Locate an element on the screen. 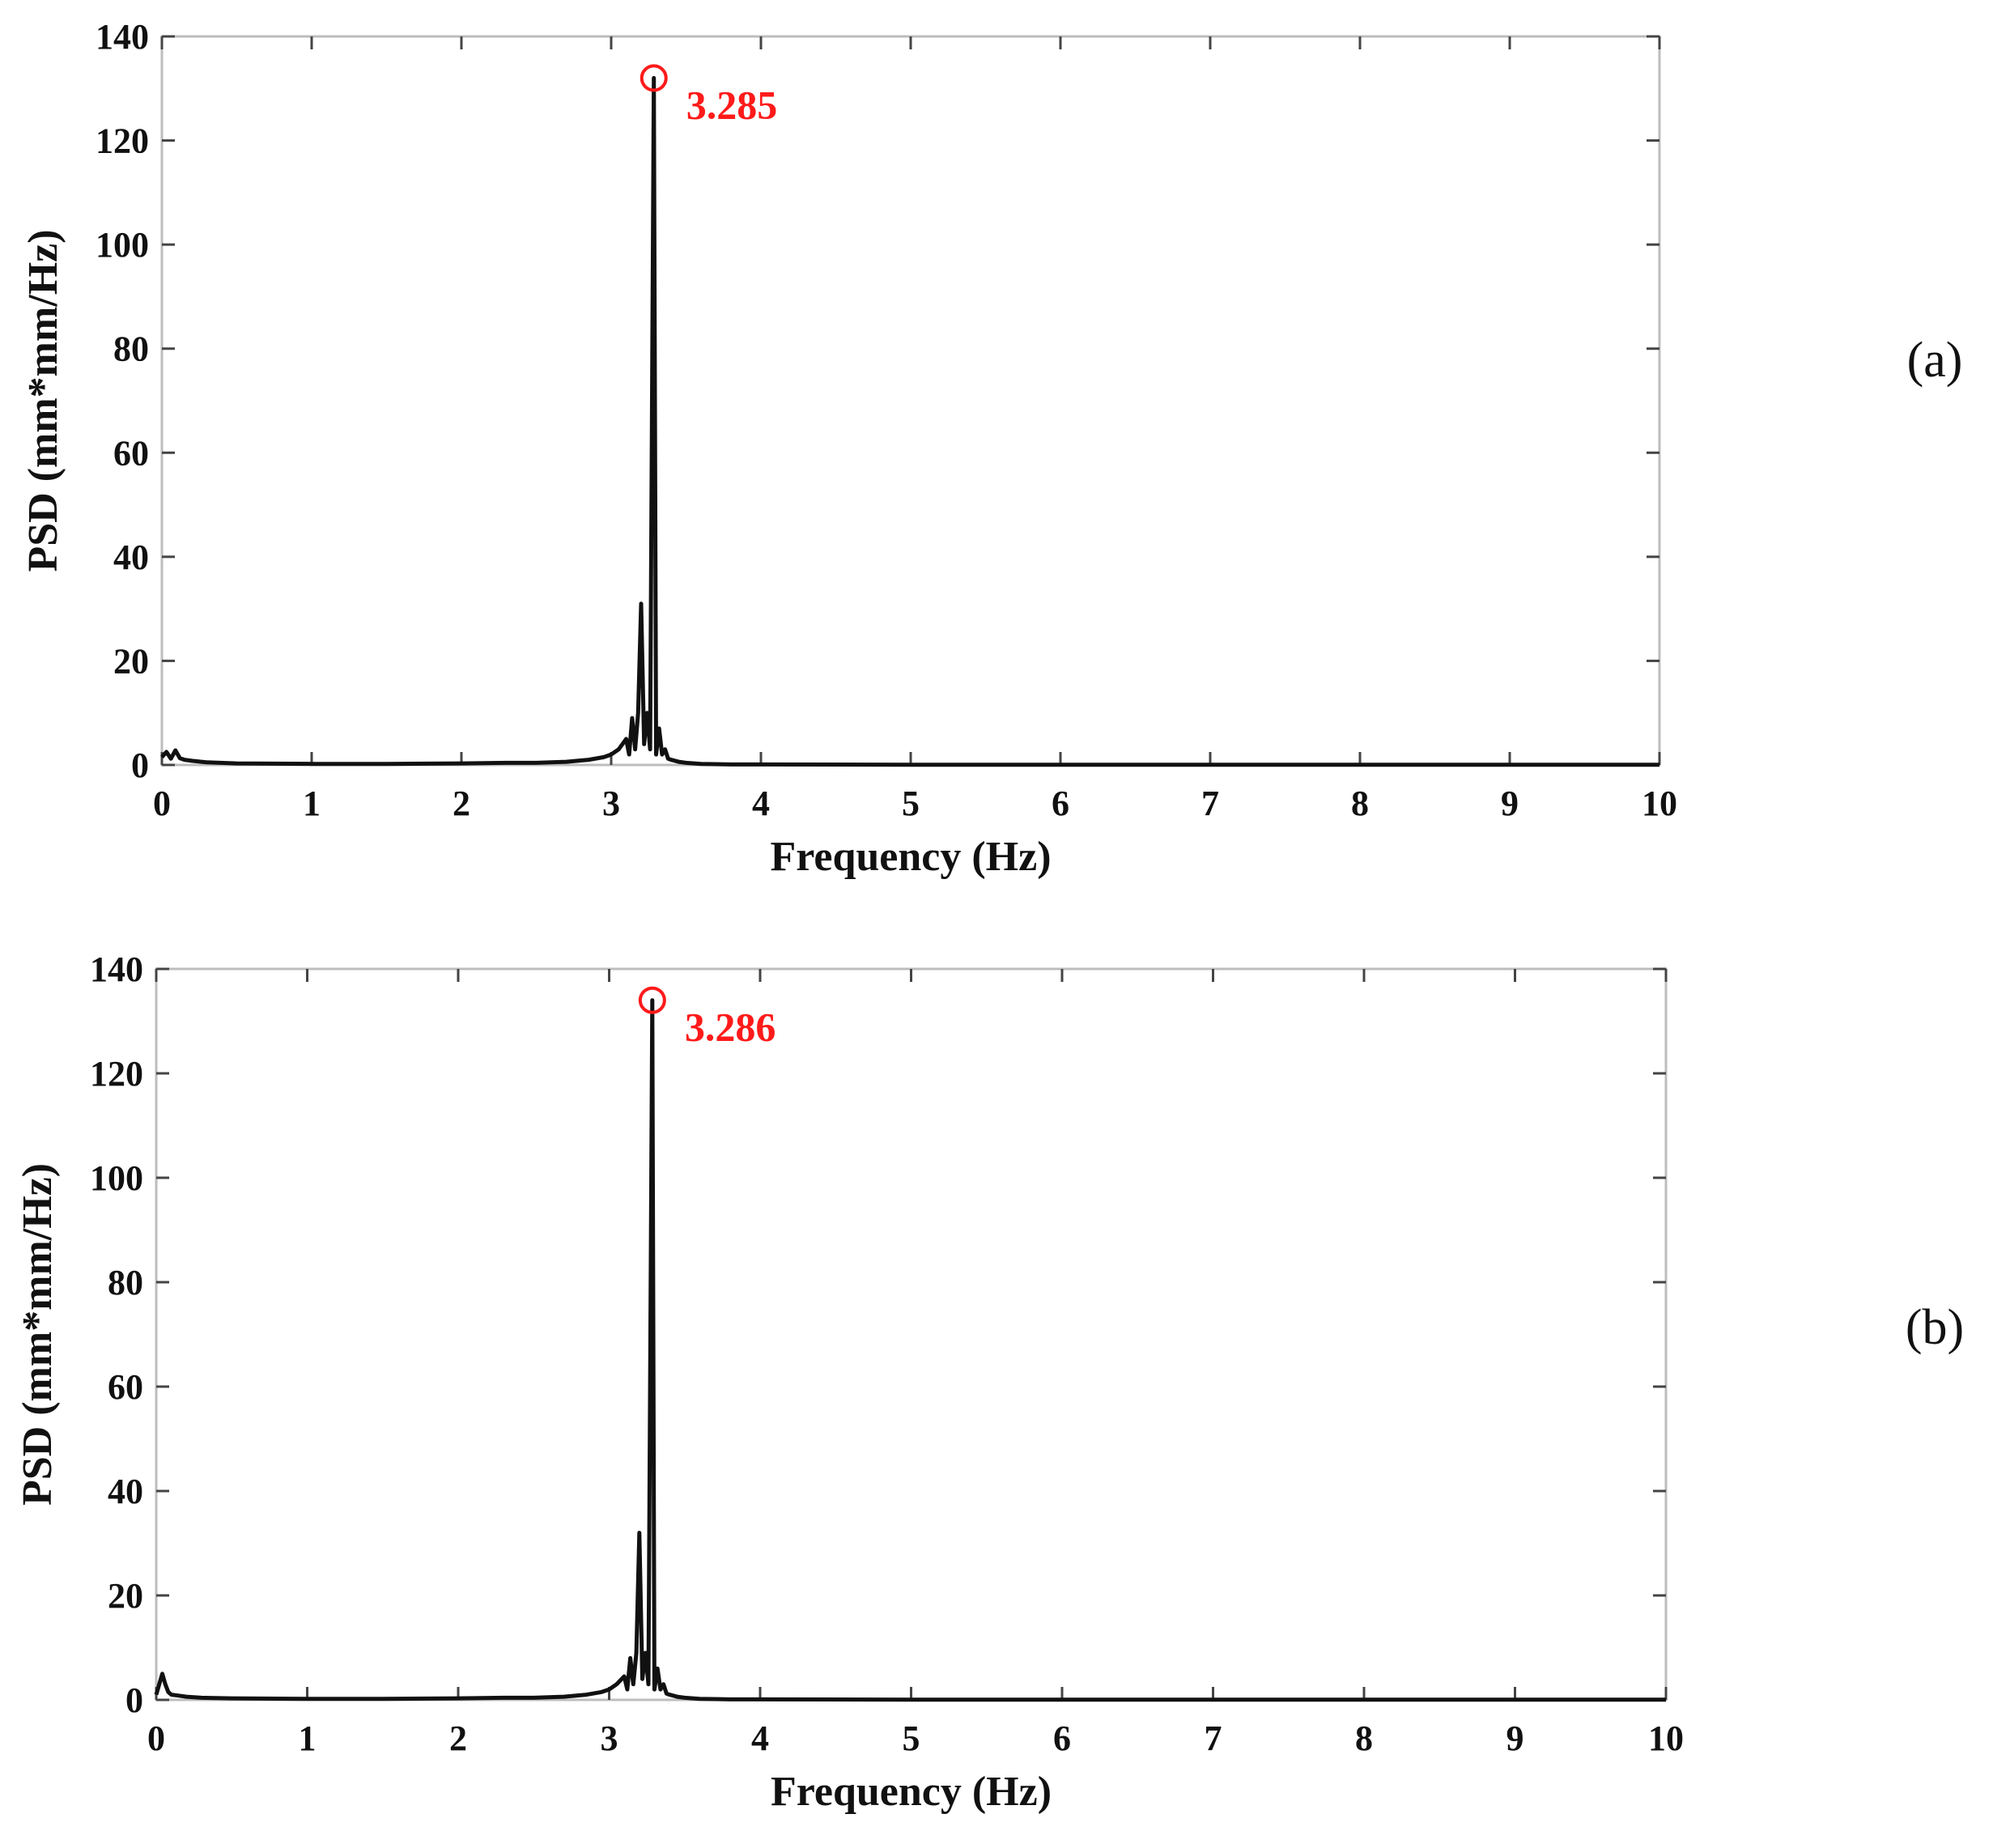 This screenshot has height=1848, width=1993. peak-label: 3.286 is located at coordinates (730, 1028).